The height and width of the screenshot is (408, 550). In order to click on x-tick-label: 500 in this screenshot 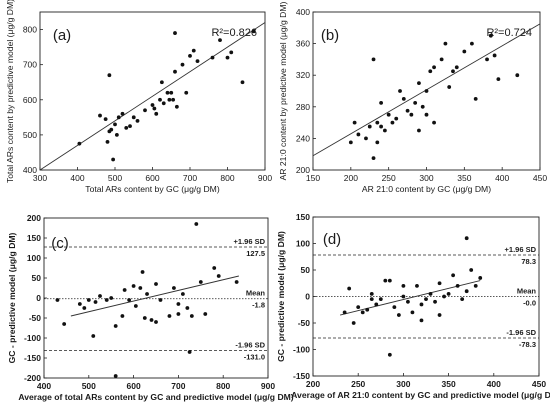, I will do `click(115, 178)`.